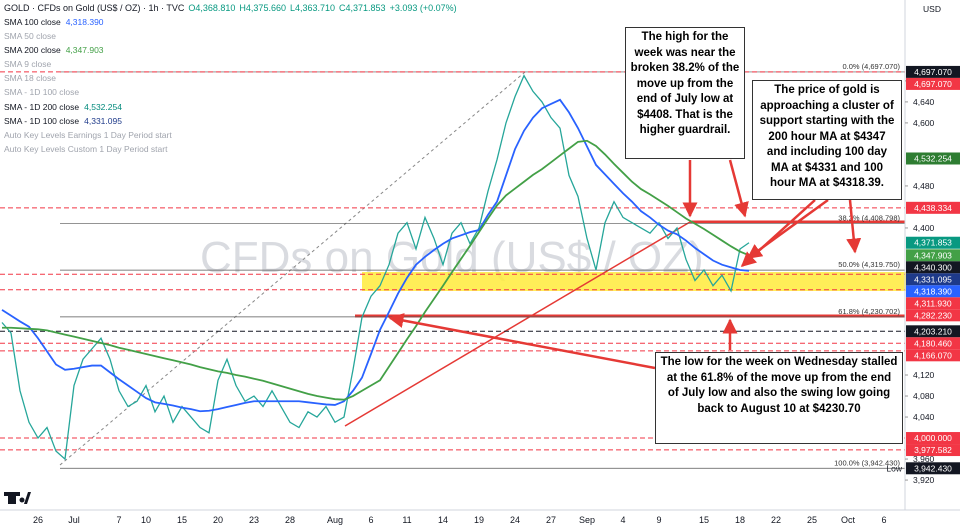  What do you see at coordinates (30, 36) in the screenshot?
I see `legend-name: SMA 50 close` at bounding box center [30, 36].